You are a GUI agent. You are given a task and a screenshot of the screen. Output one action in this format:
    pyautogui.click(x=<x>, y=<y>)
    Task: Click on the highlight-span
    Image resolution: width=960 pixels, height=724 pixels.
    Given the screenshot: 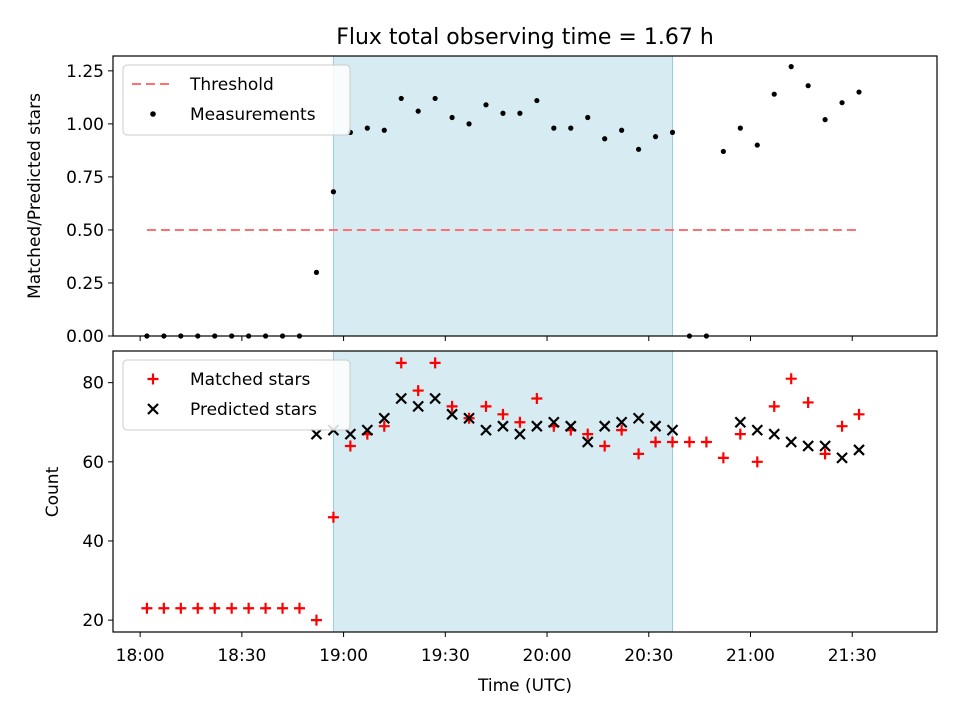 What is the action you would take?
    pyautogui.click(x=503, y=491)
    